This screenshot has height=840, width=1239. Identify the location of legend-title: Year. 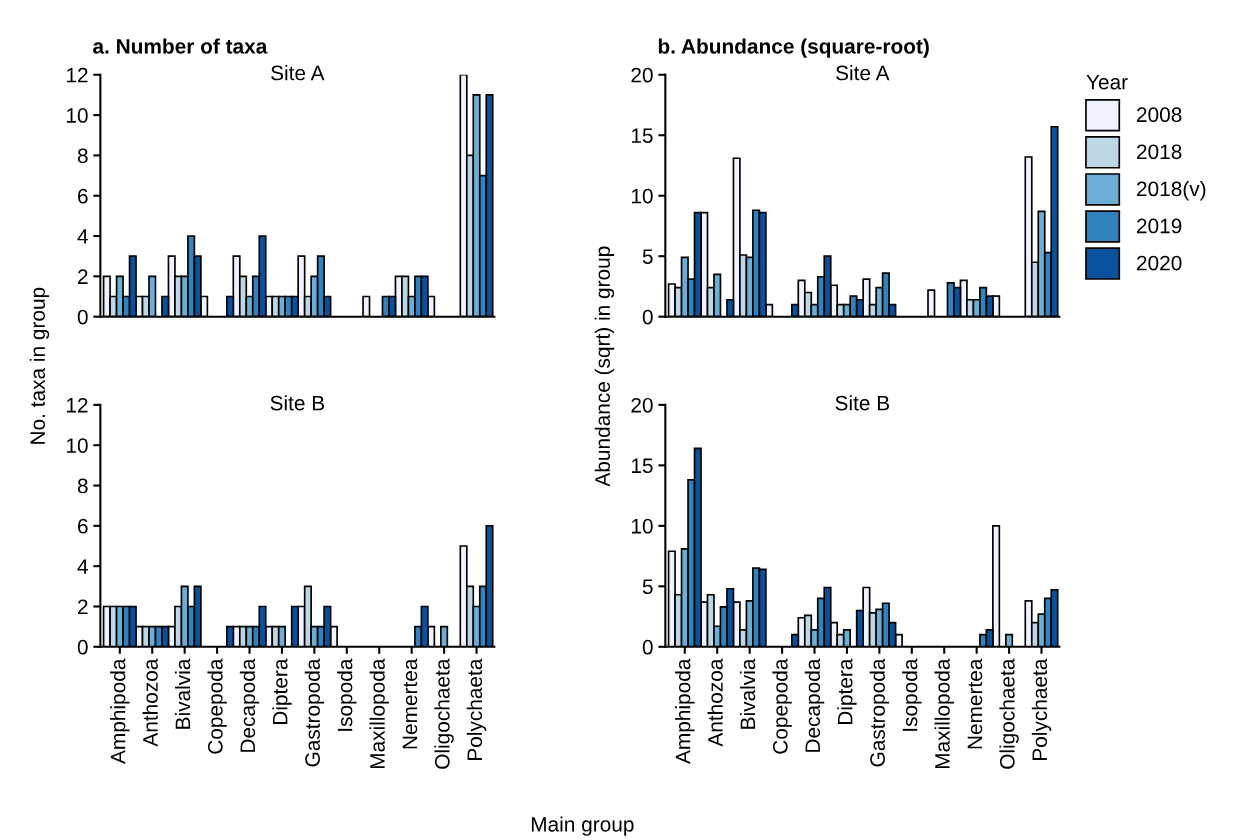
(1107, 82).